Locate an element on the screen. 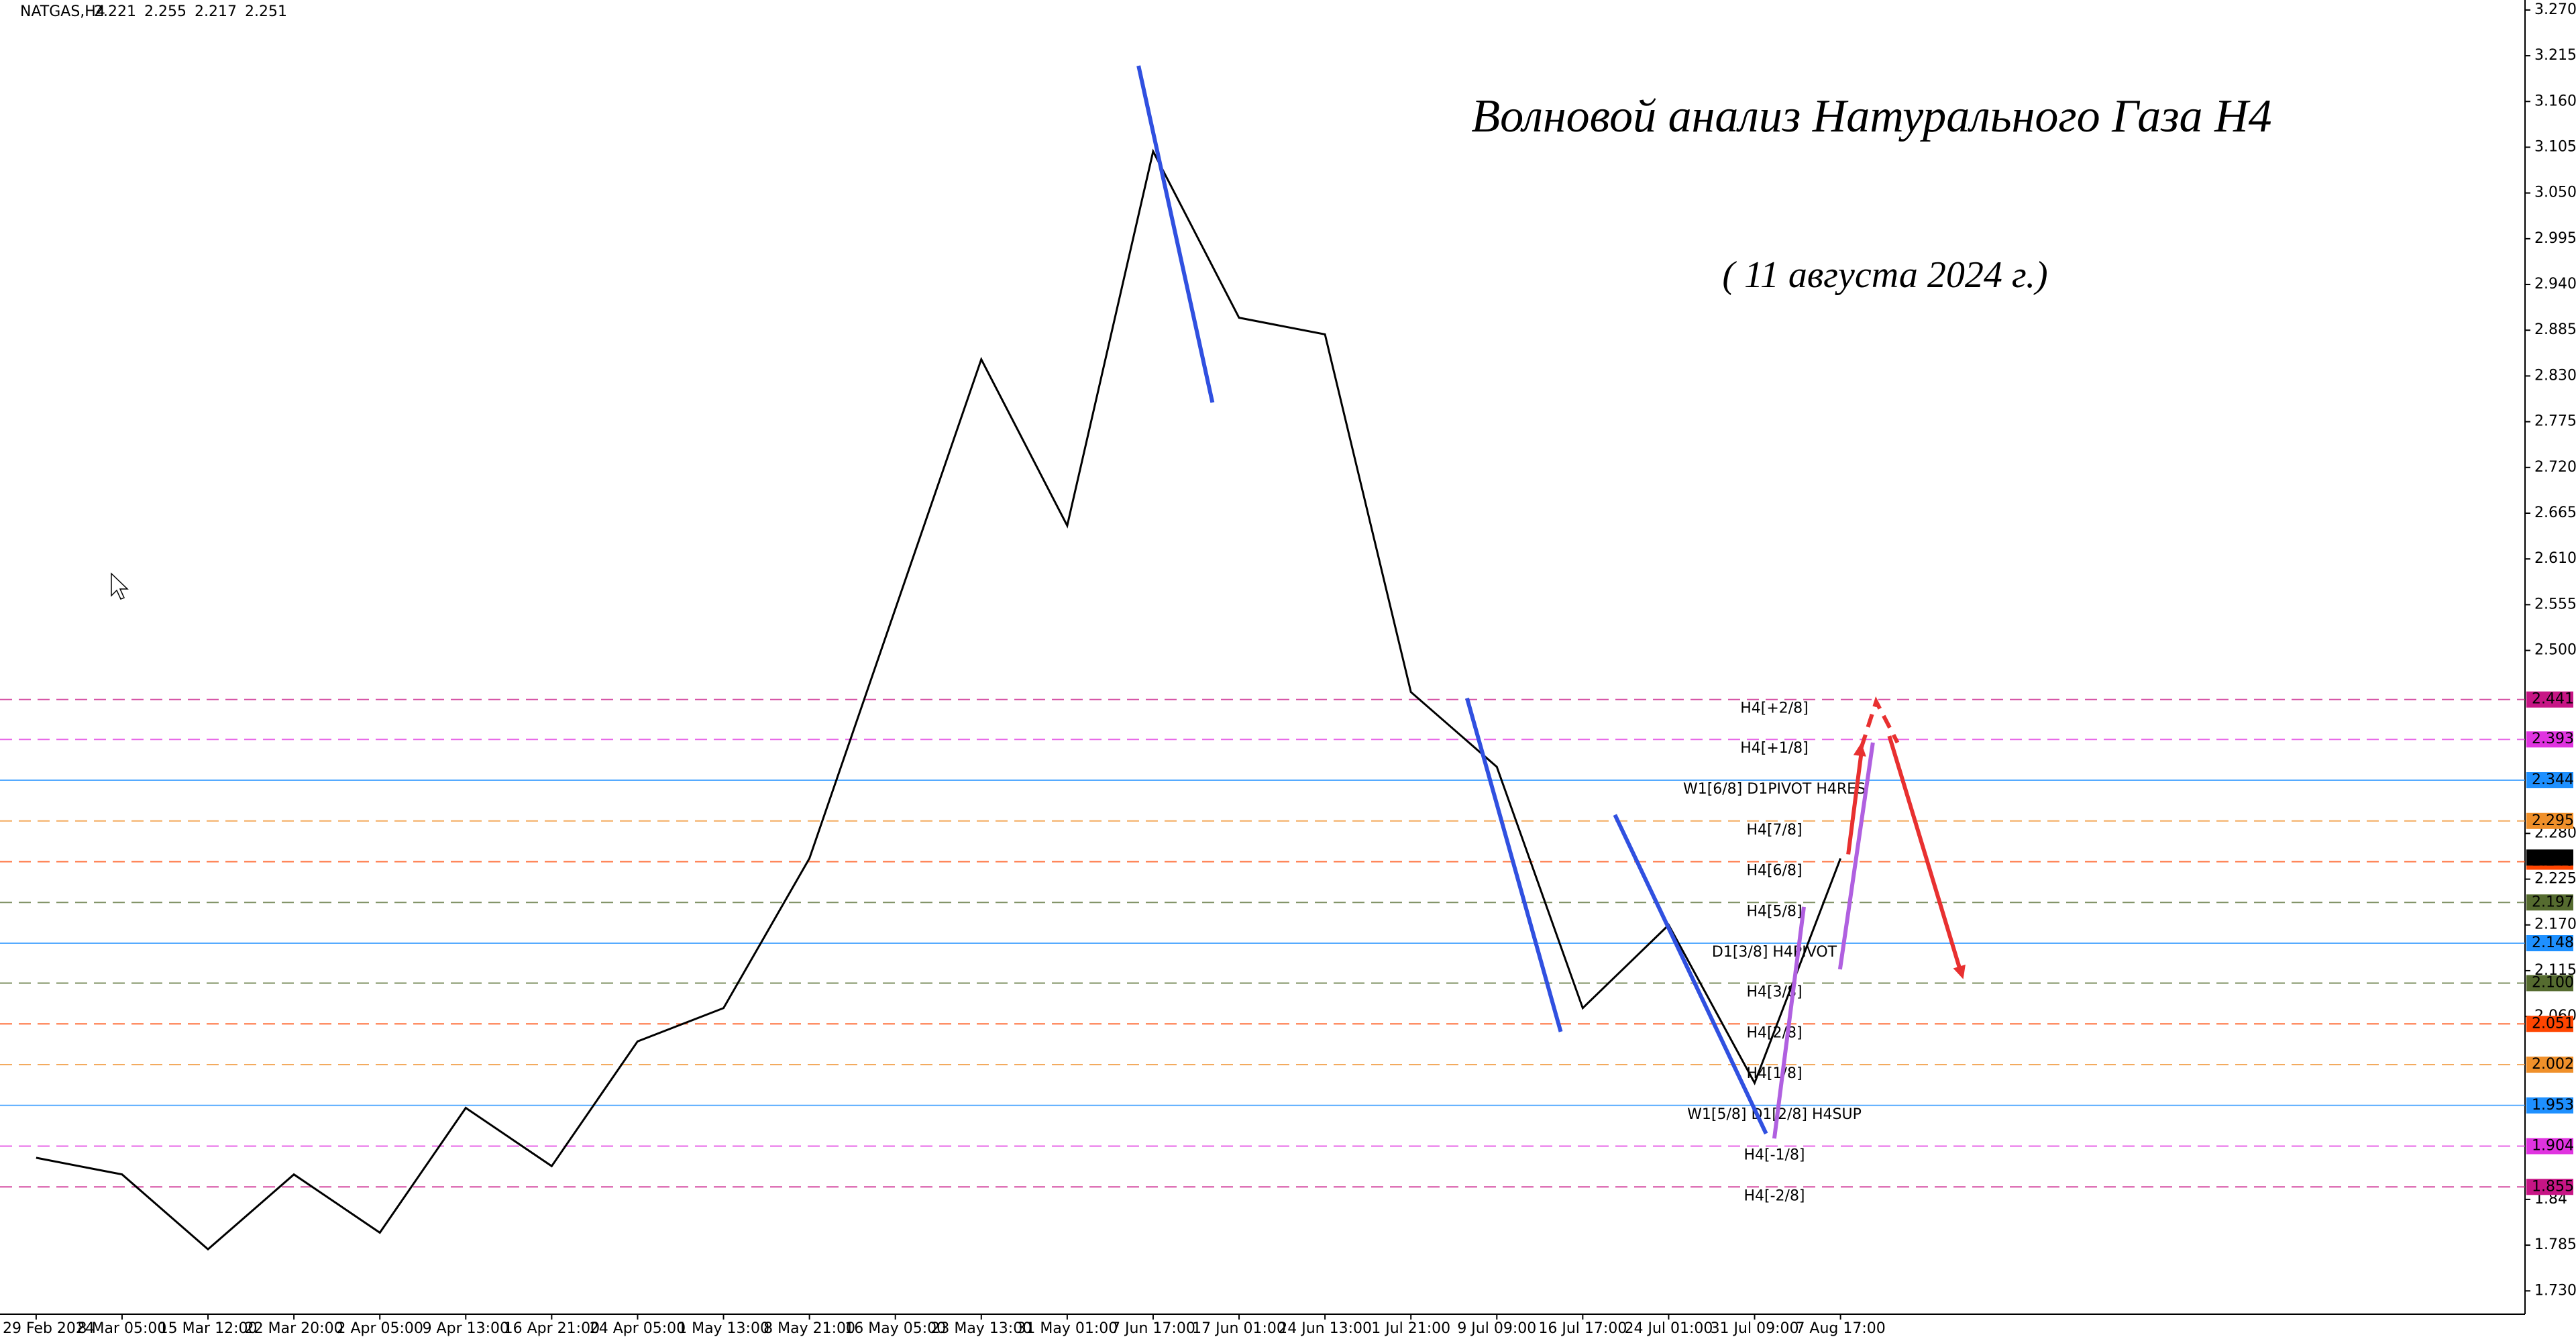  y-tick-label: 2.720 is located at coordinates (2555, 467).